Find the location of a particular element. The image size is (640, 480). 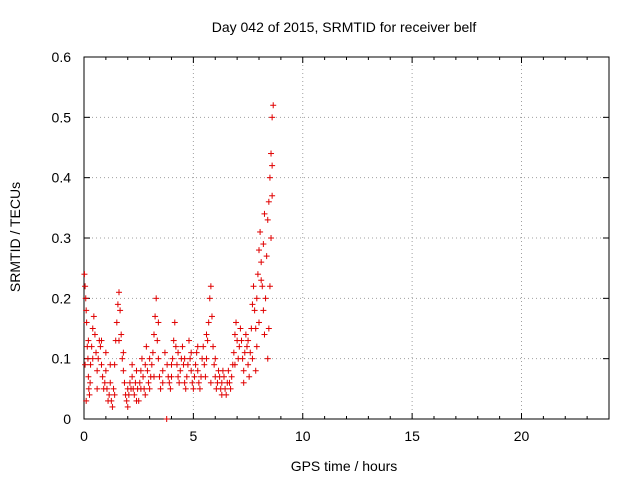

x-tick-label: 20 is located at coordinates (522, 436).